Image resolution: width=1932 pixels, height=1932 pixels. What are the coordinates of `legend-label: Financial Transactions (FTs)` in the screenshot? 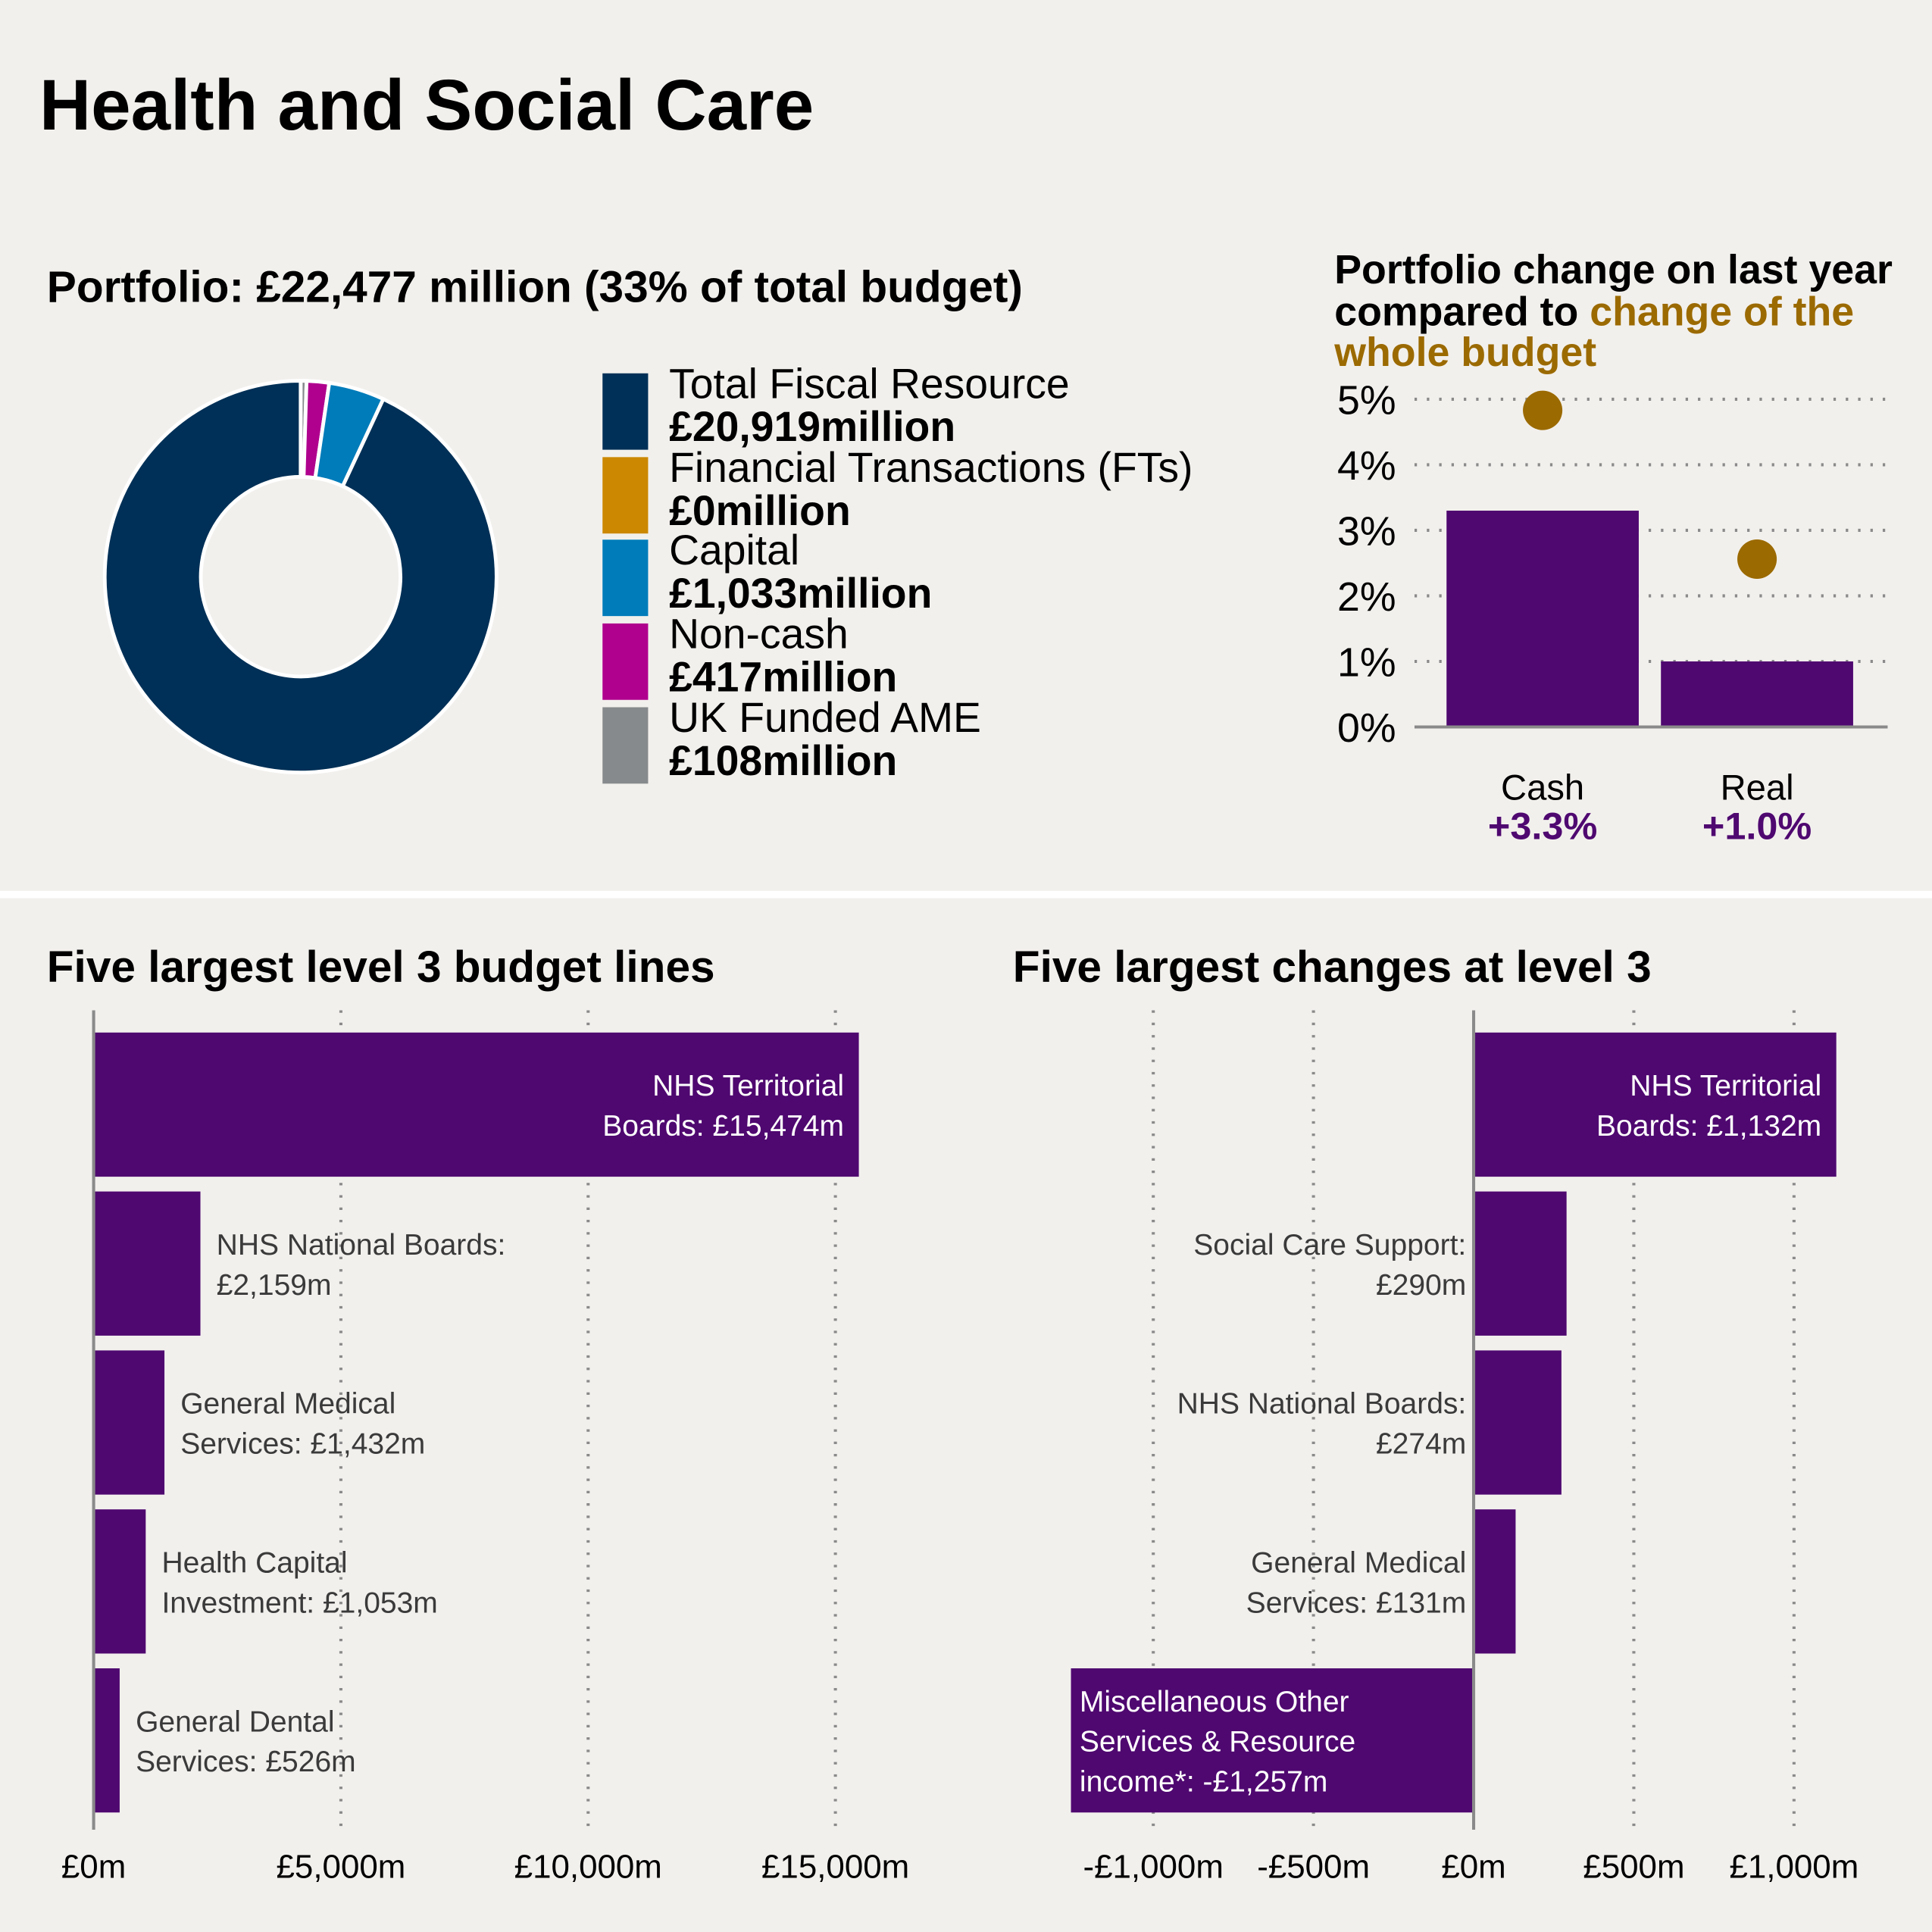 It's located at (931, 468).